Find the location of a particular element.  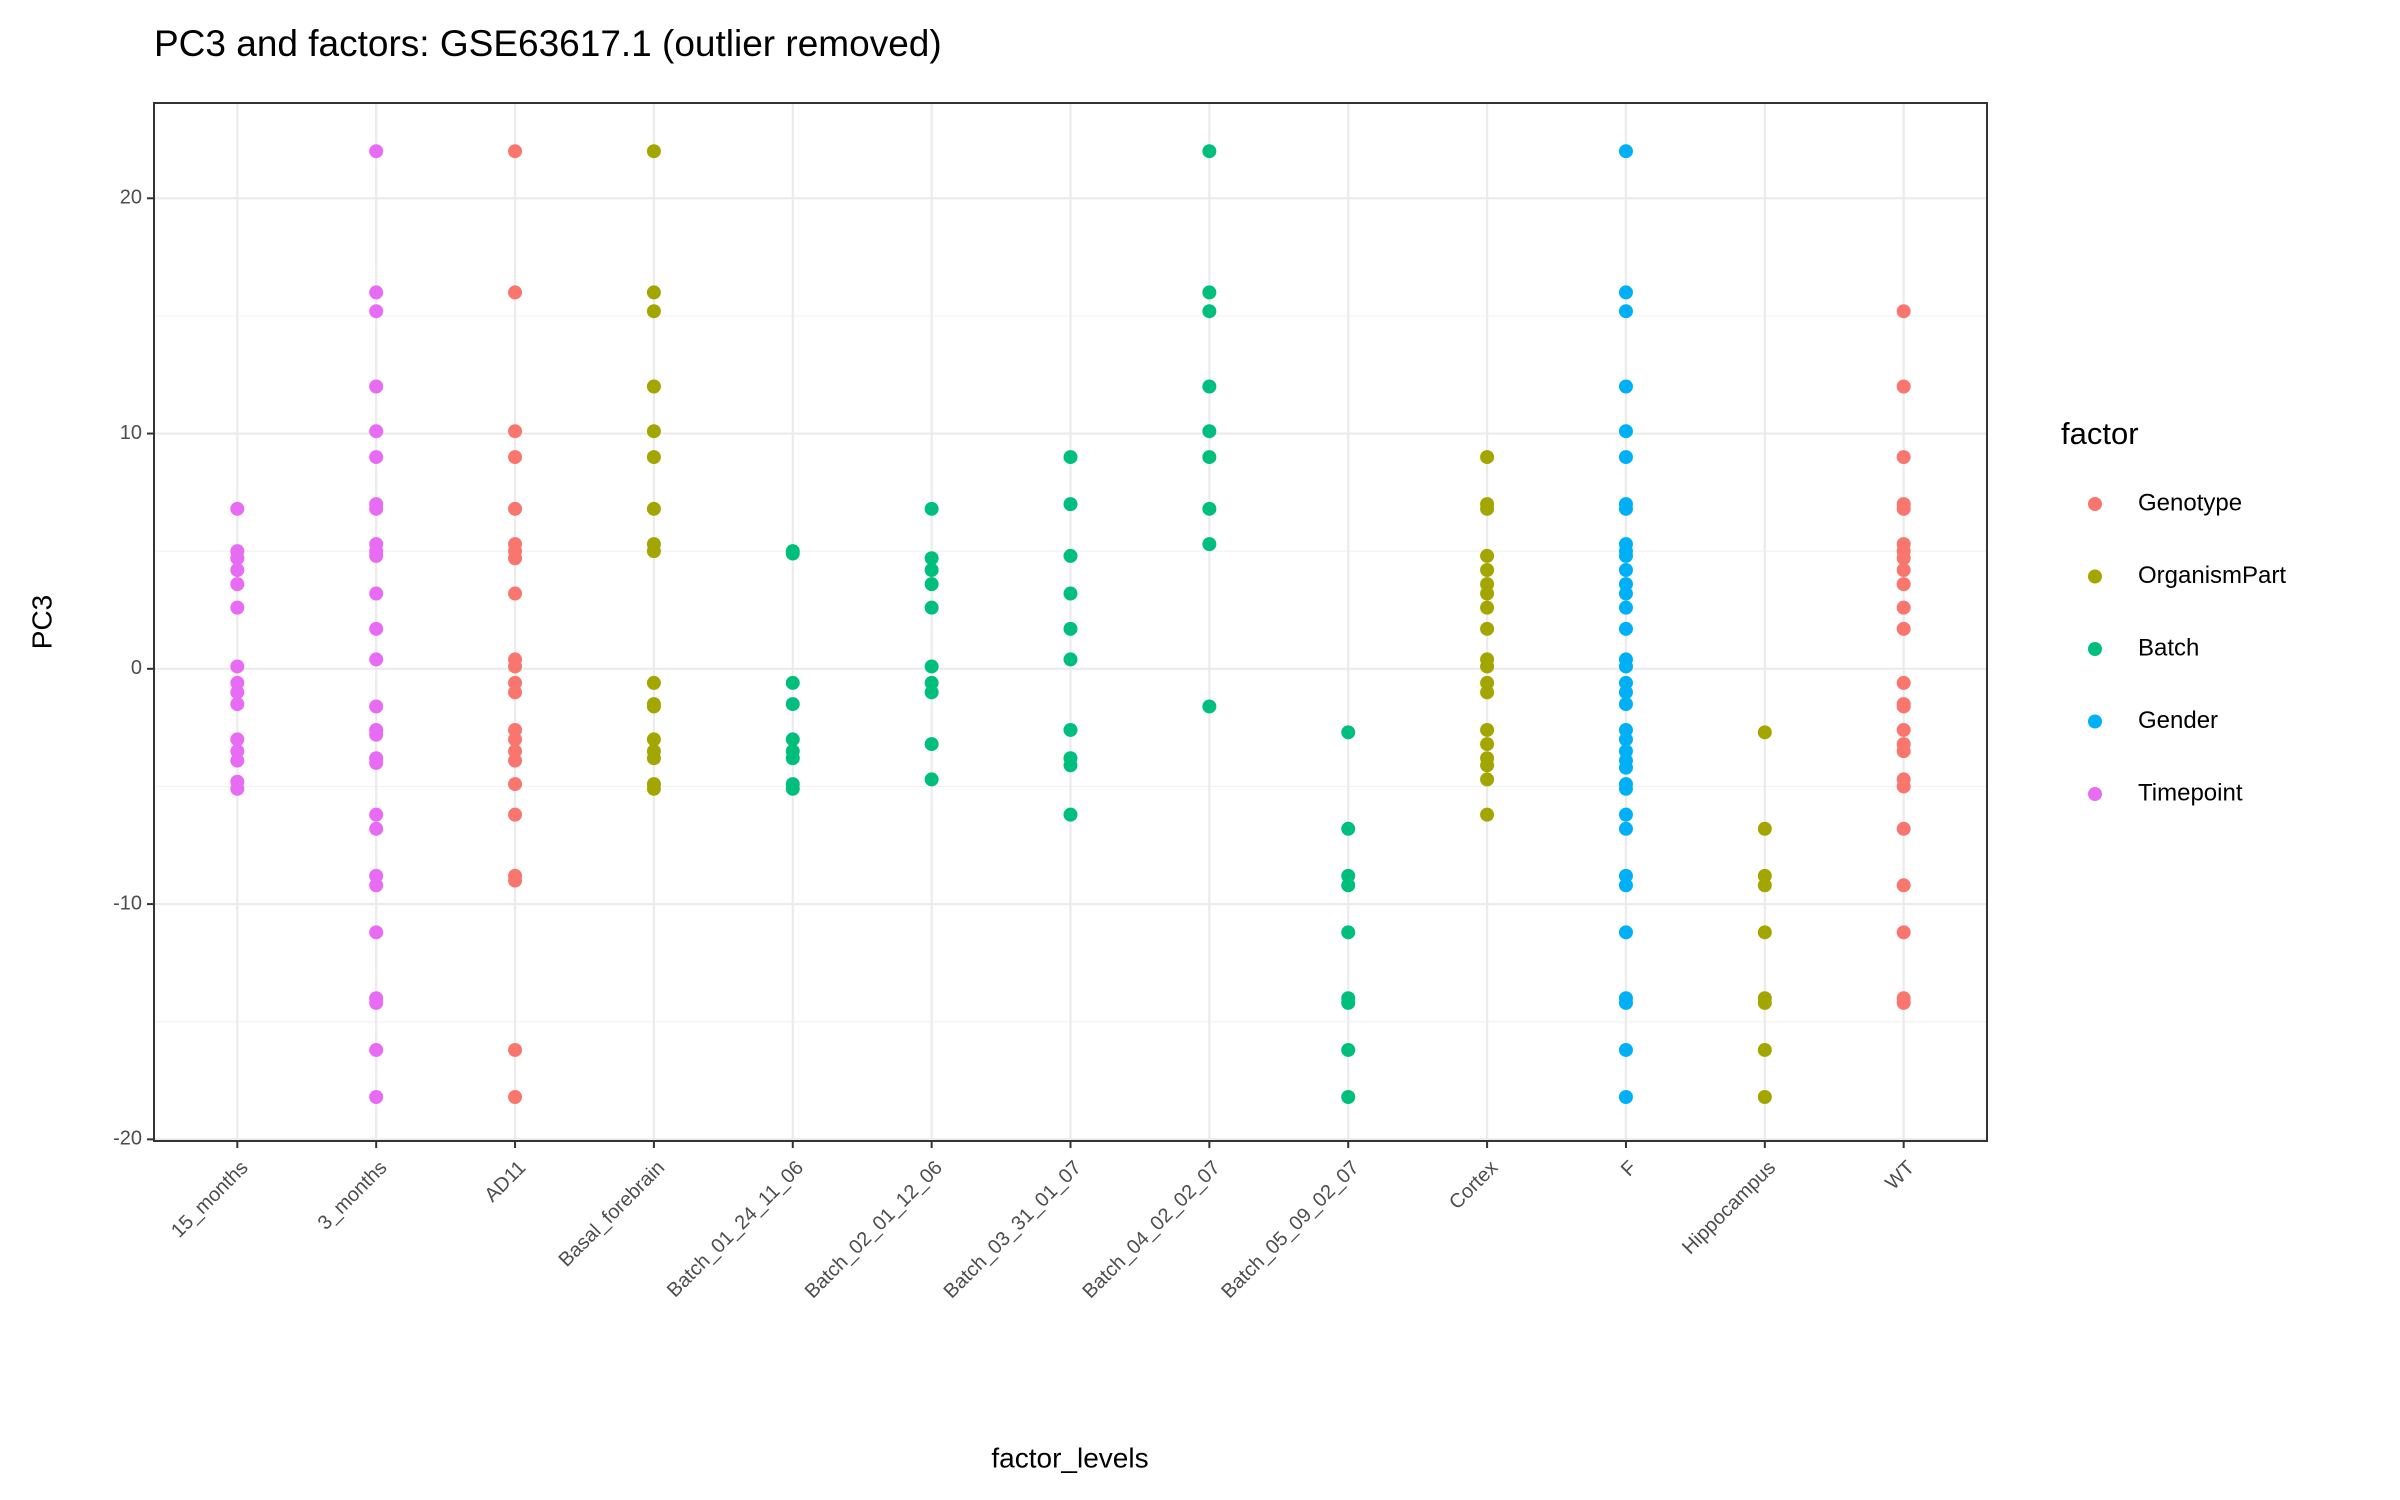

y-tick-label: 20 is located at coordinates (131, 198).